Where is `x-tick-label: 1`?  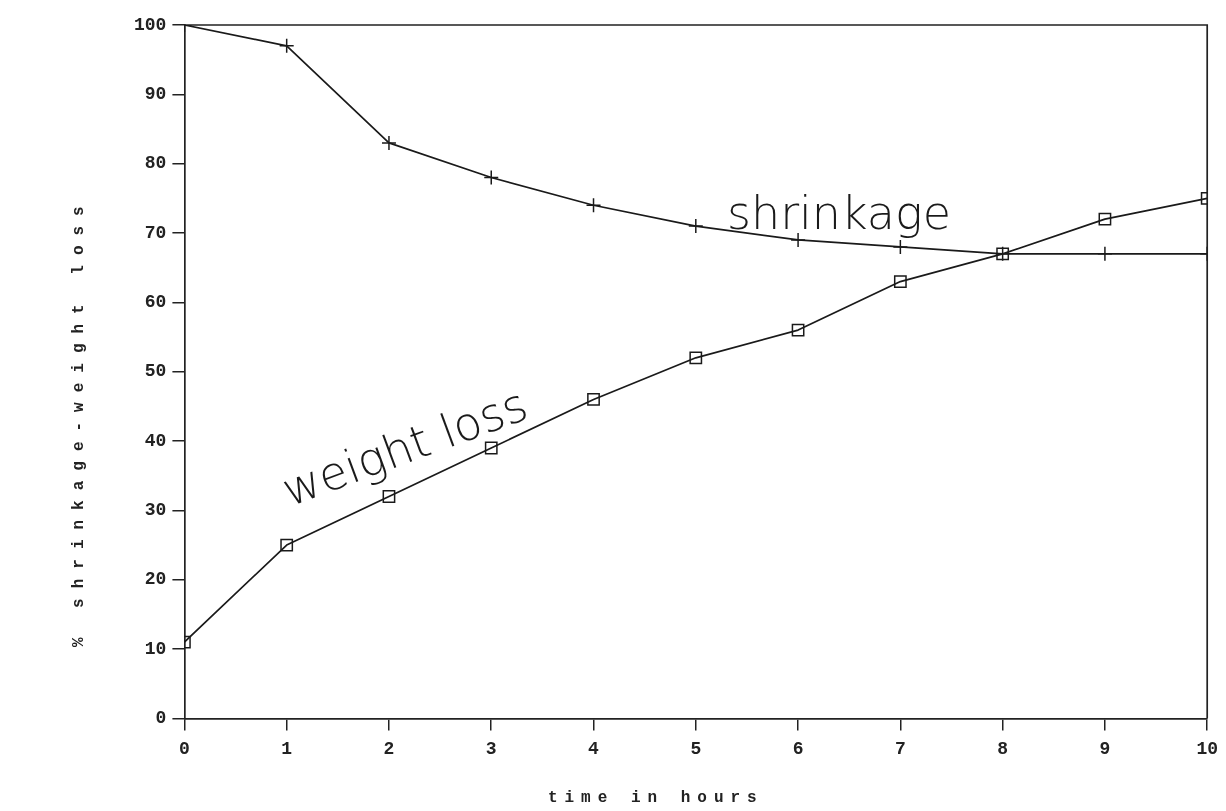
x-tick-label: 1 is located at coordinates (287, 748).